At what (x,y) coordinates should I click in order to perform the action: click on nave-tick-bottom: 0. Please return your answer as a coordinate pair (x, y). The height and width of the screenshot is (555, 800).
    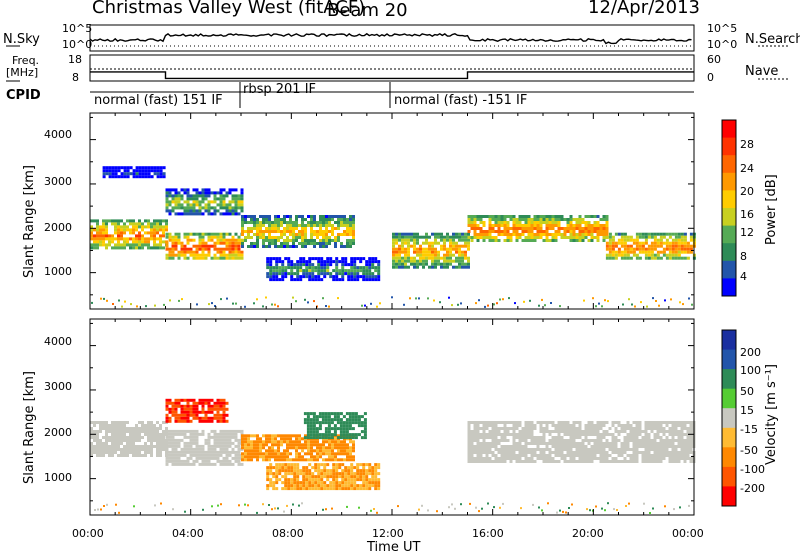
    Looking at the image, I should click on (710, 77).